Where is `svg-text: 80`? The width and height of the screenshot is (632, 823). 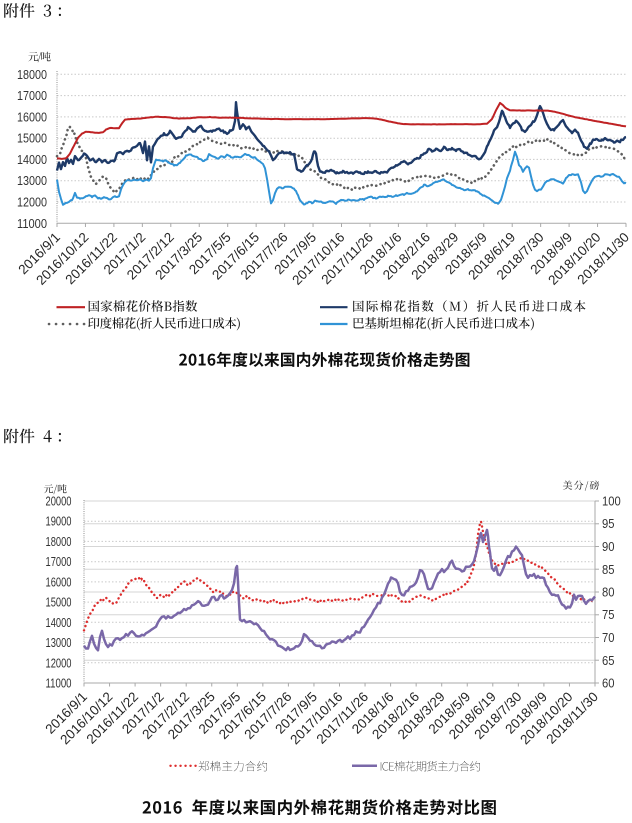
svg-text: 80 is located at coordinates (608, 592).